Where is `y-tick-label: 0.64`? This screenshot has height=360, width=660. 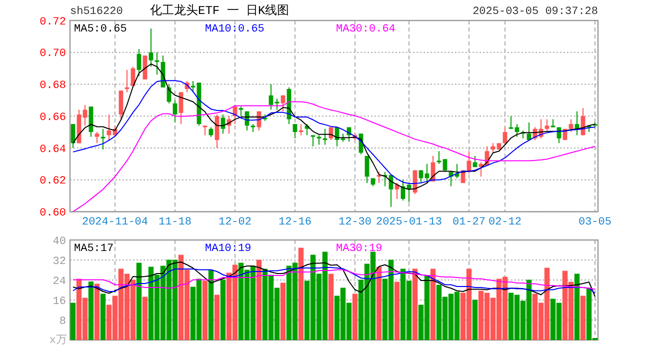 y-tick-label: 0.64 is located at coordinates (53, 150).